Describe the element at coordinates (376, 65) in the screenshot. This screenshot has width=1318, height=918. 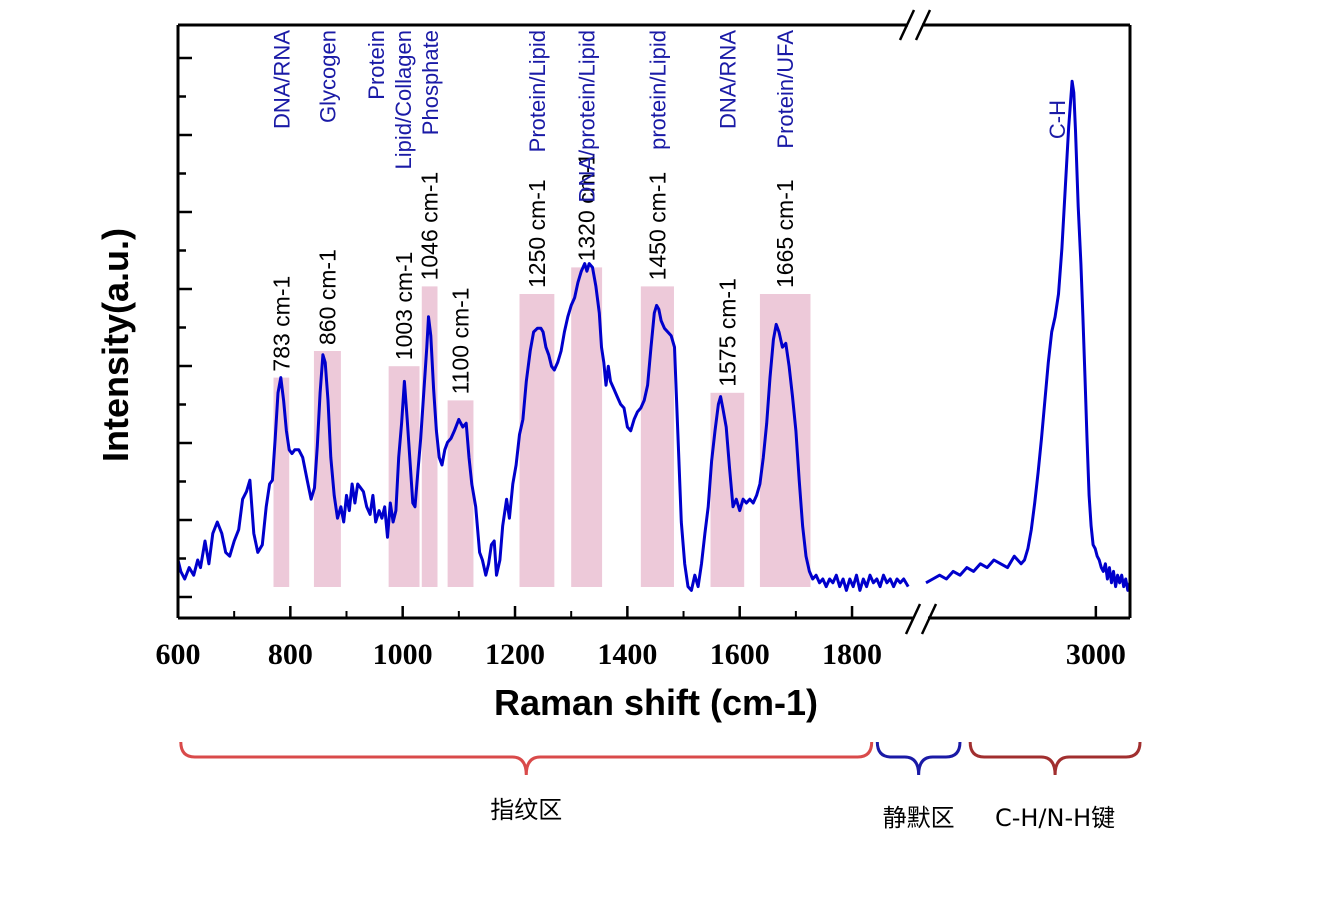
I see `band-assignment-2-0: Protein` at that location.